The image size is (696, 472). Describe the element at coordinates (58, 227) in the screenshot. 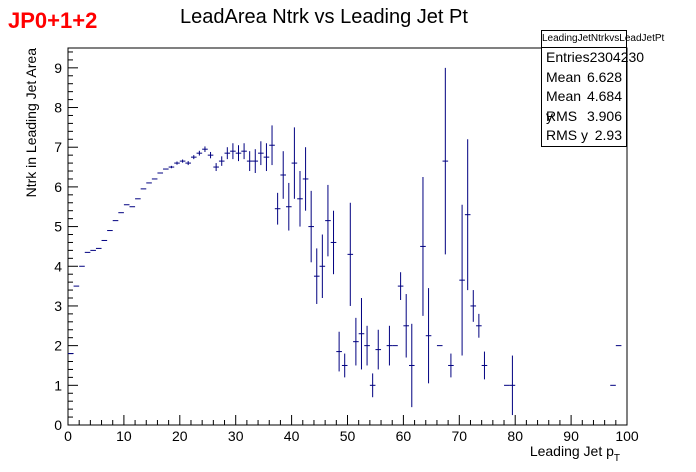

I see `y-tick-label: 5` at that location.